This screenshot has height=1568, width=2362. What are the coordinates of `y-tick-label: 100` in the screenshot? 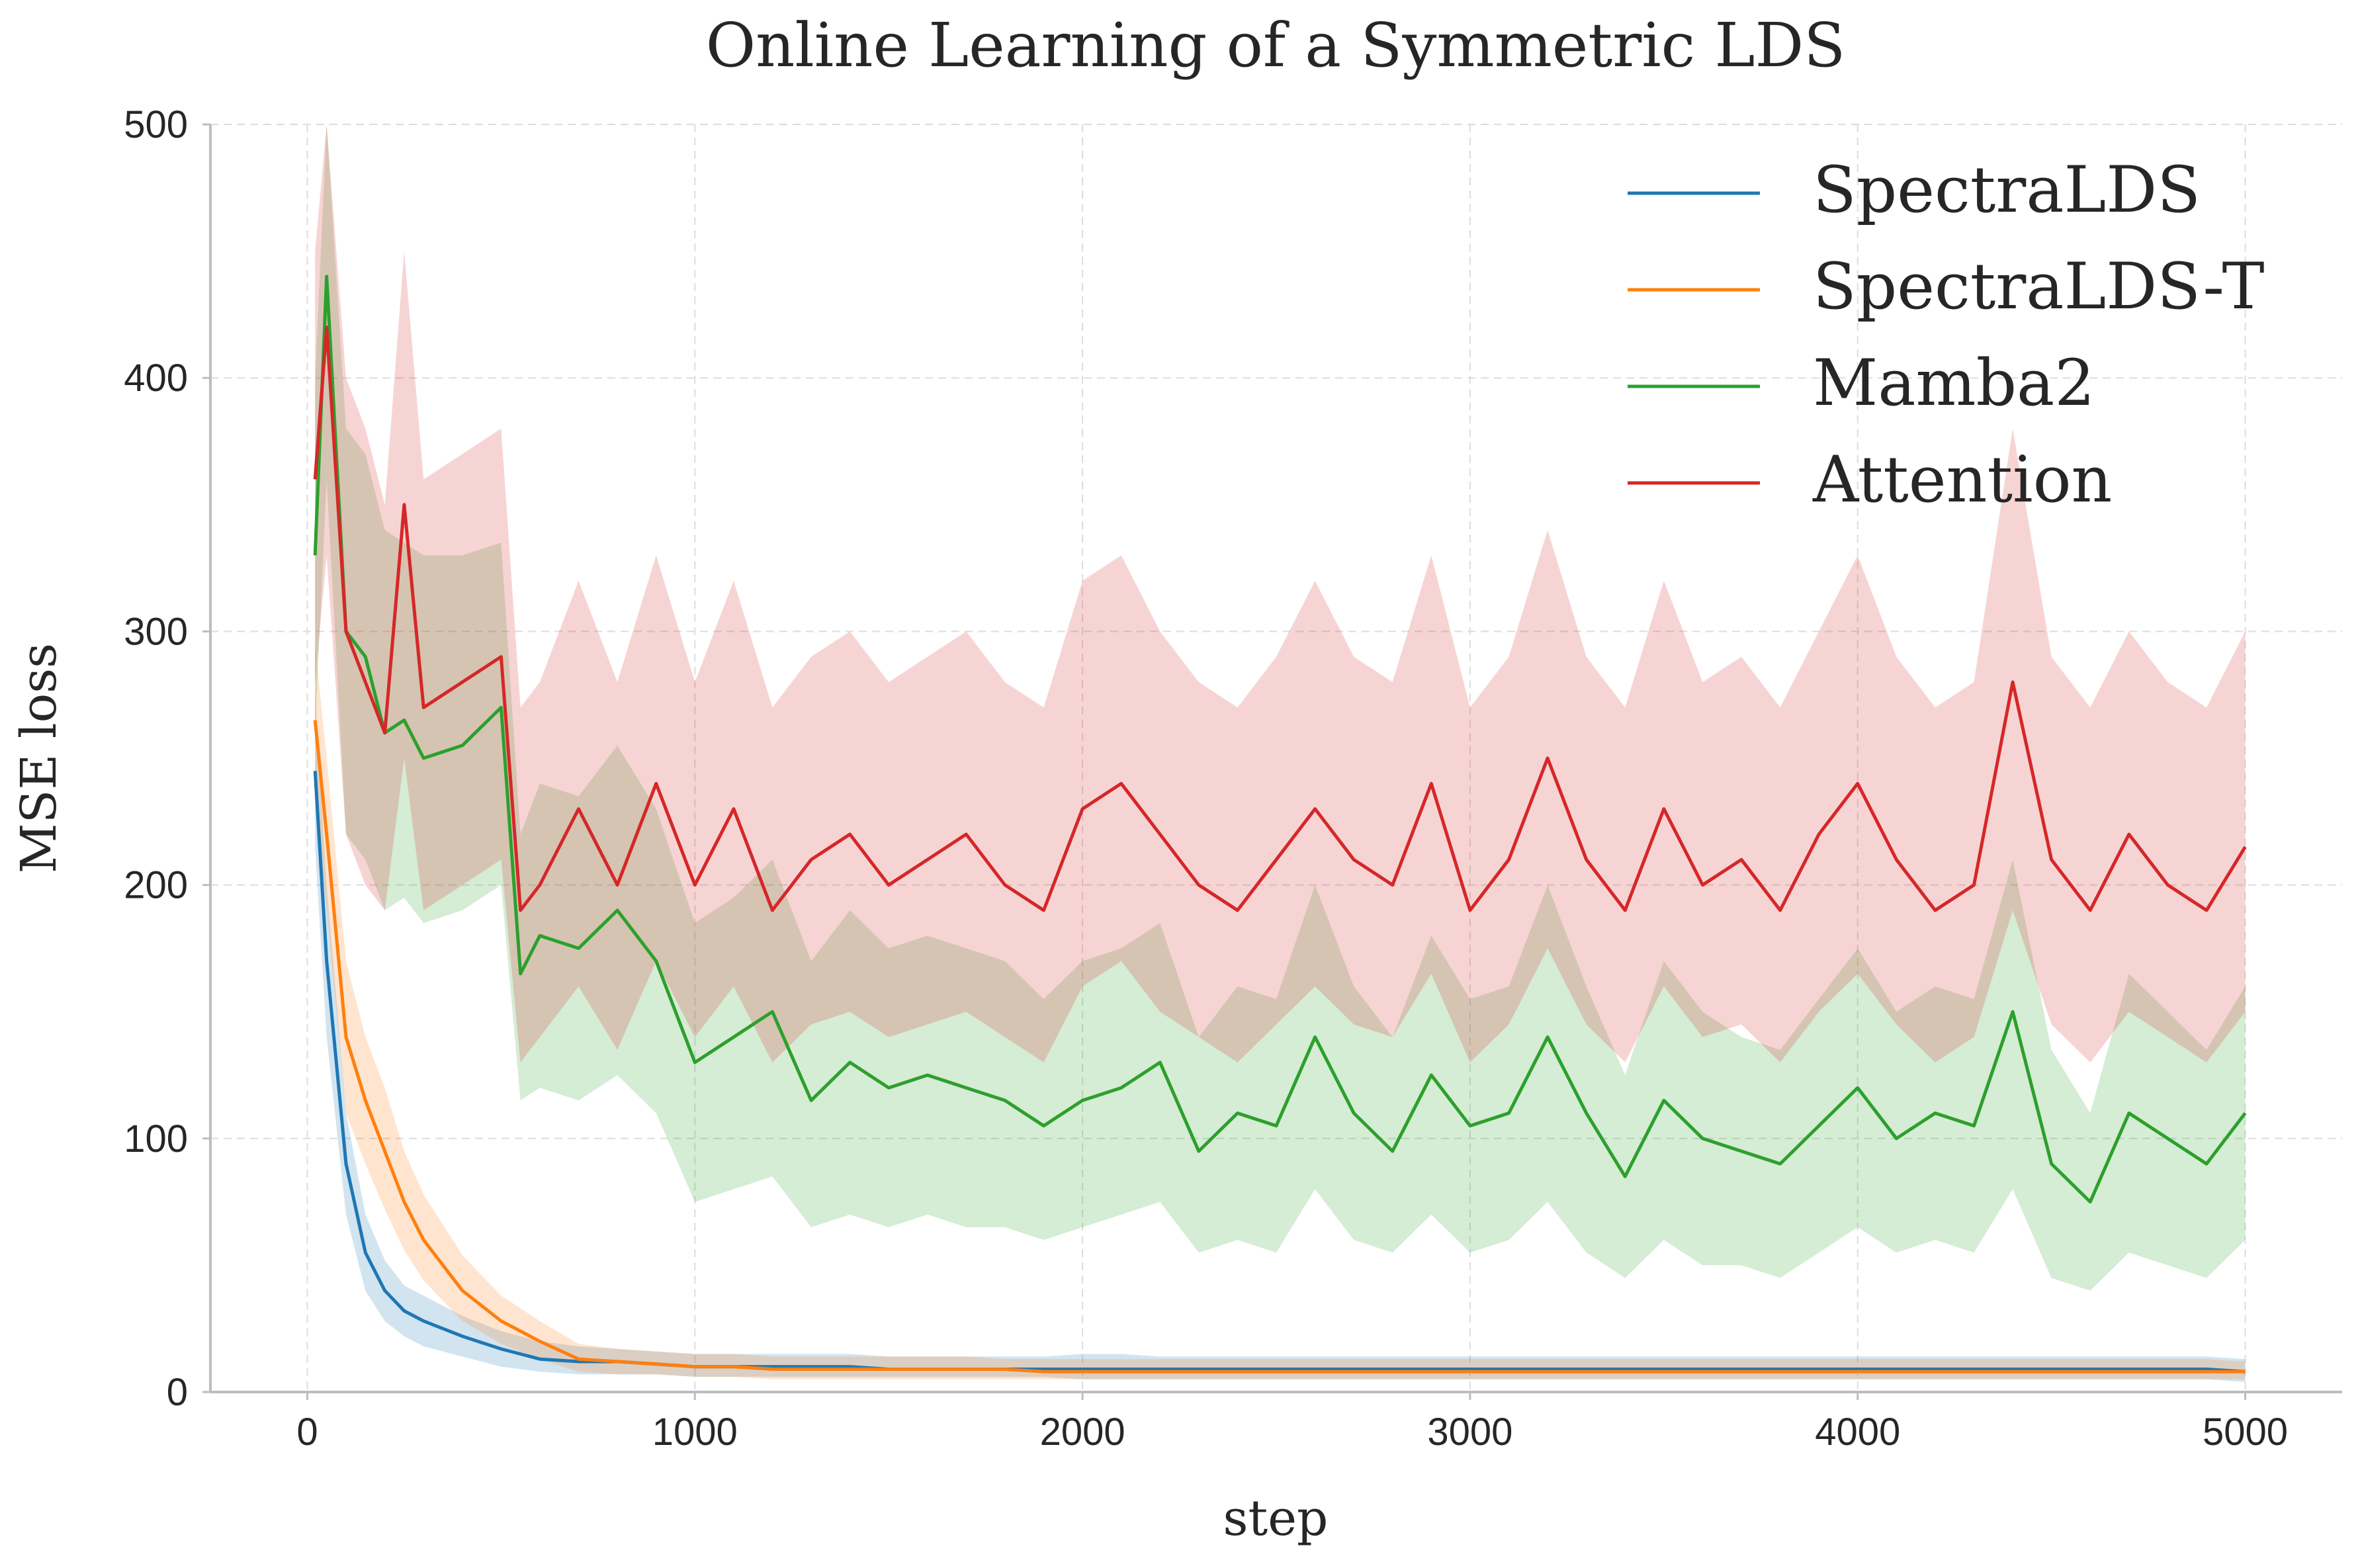 It's located at (156, 1138).